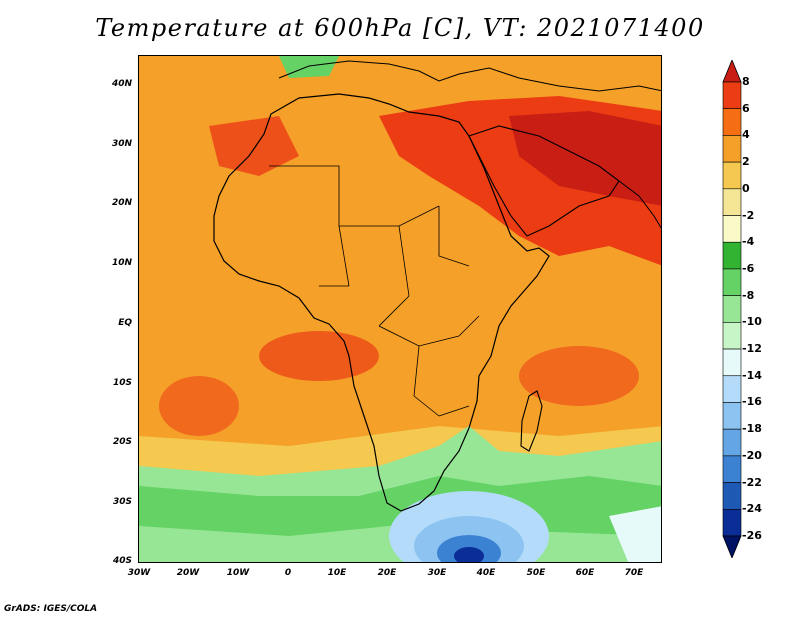 Image resolution: width=800 pixels, height=618 pixels. I want to click on lat-label: 30S, so click(122, 502).